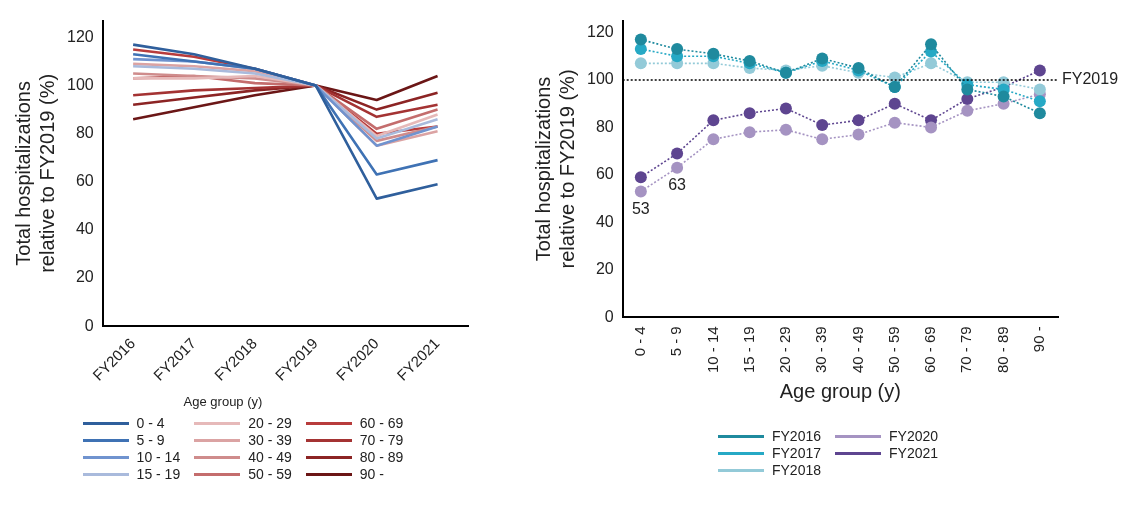 The image size is (1135, 530). I want to click on x-axis-title: Age group (y), so click(840, 390).